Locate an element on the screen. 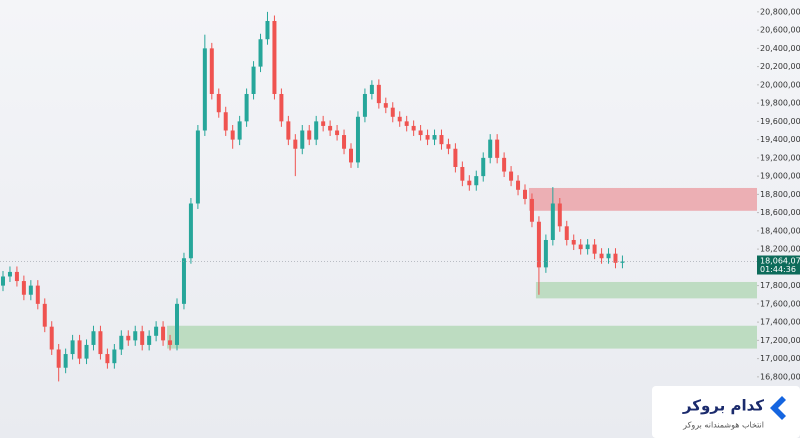 Image resolution: width=800 pixels, height=438 pixels. y-tick-label: 17,800,000 is located at coordinates (780, 285).